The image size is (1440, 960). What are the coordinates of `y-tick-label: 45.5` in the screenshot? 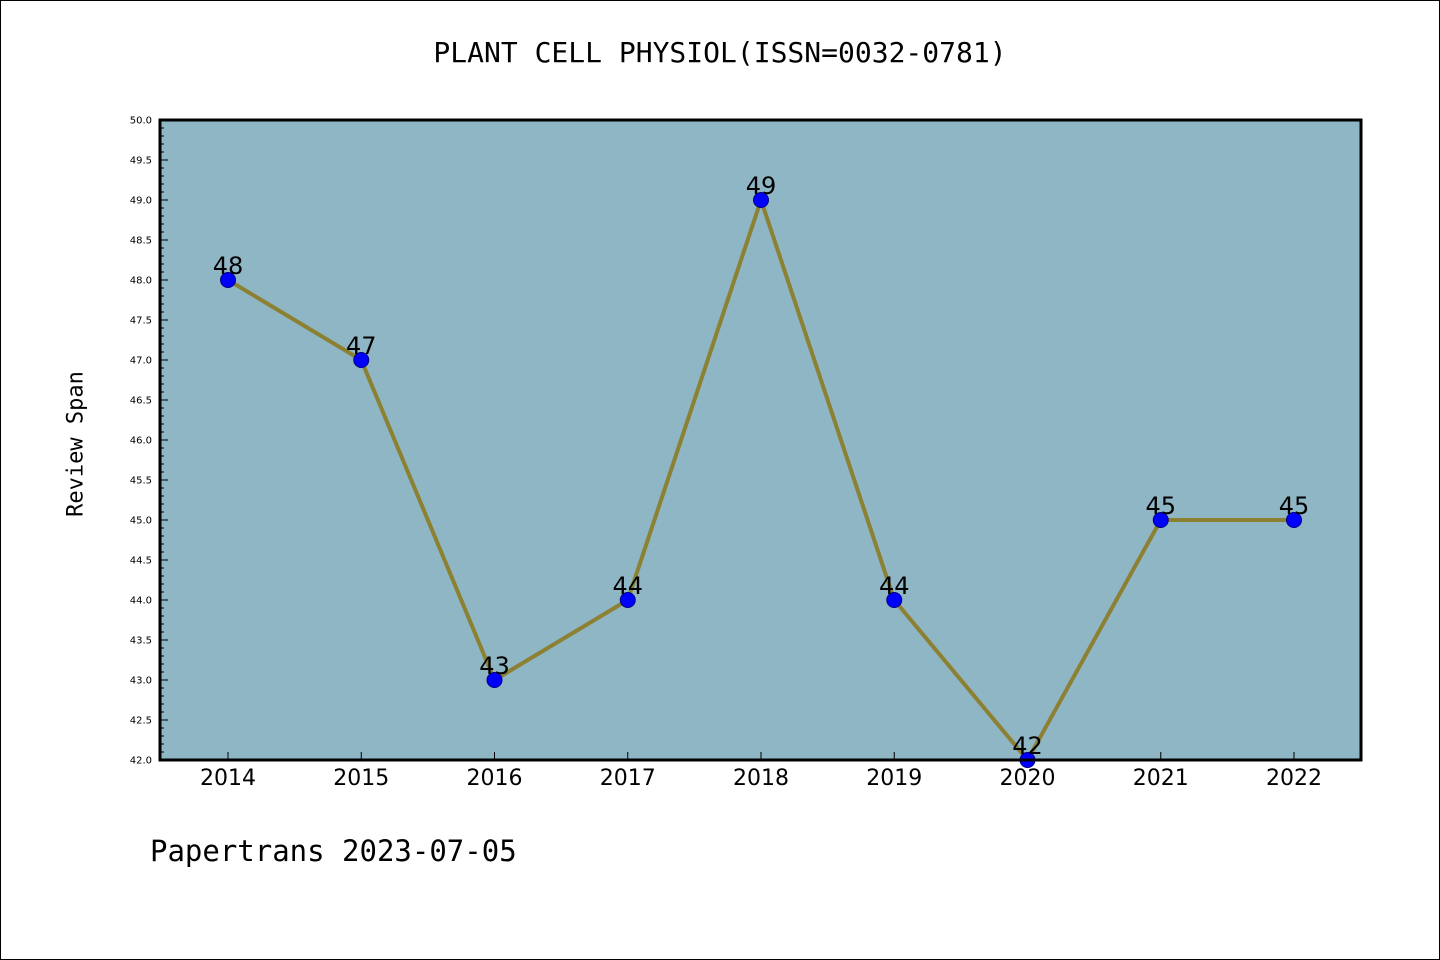 It's located at (141, 481).